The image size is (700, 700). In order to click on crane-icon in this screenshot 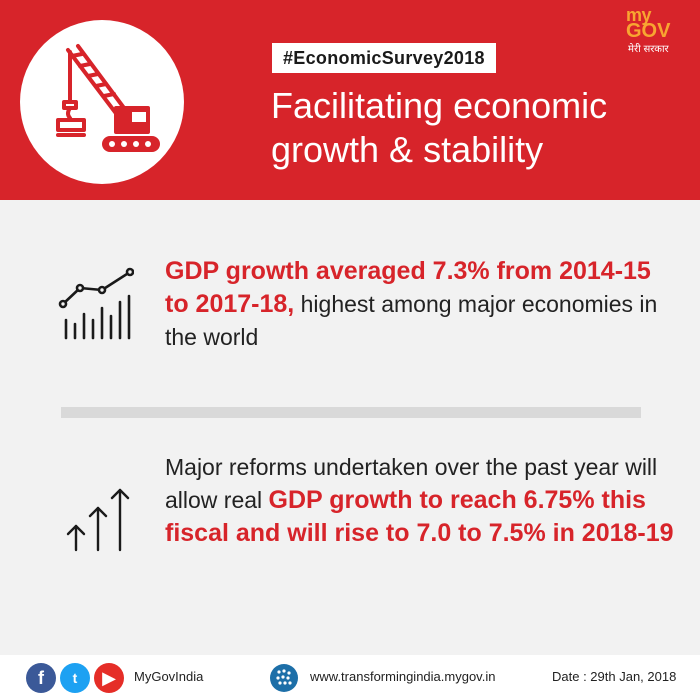, I will do `click(108, 98)`.